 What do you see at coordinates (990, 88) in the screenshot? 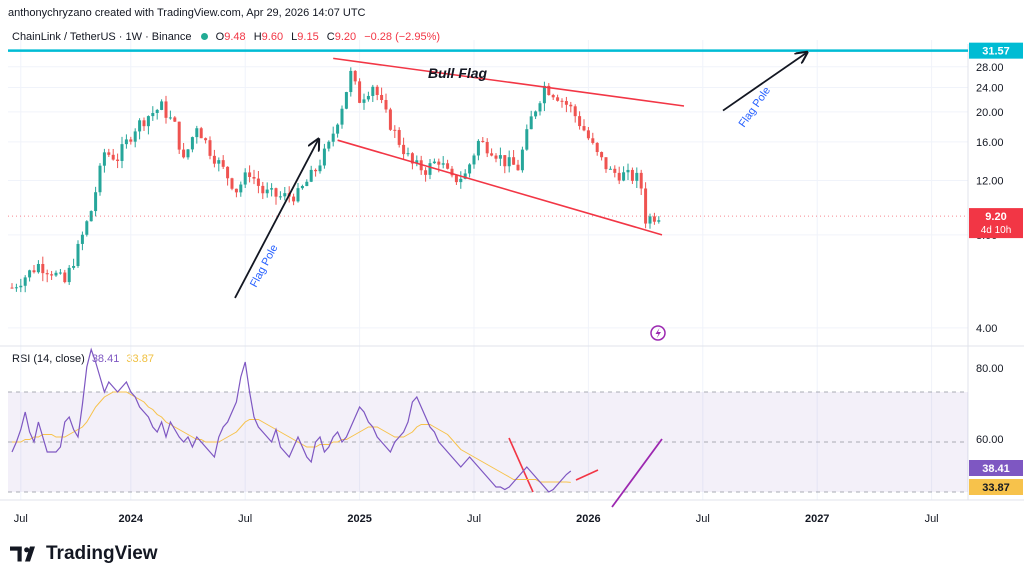
I see `price-tick-label: 24.00` at bounding box center [990, 88].